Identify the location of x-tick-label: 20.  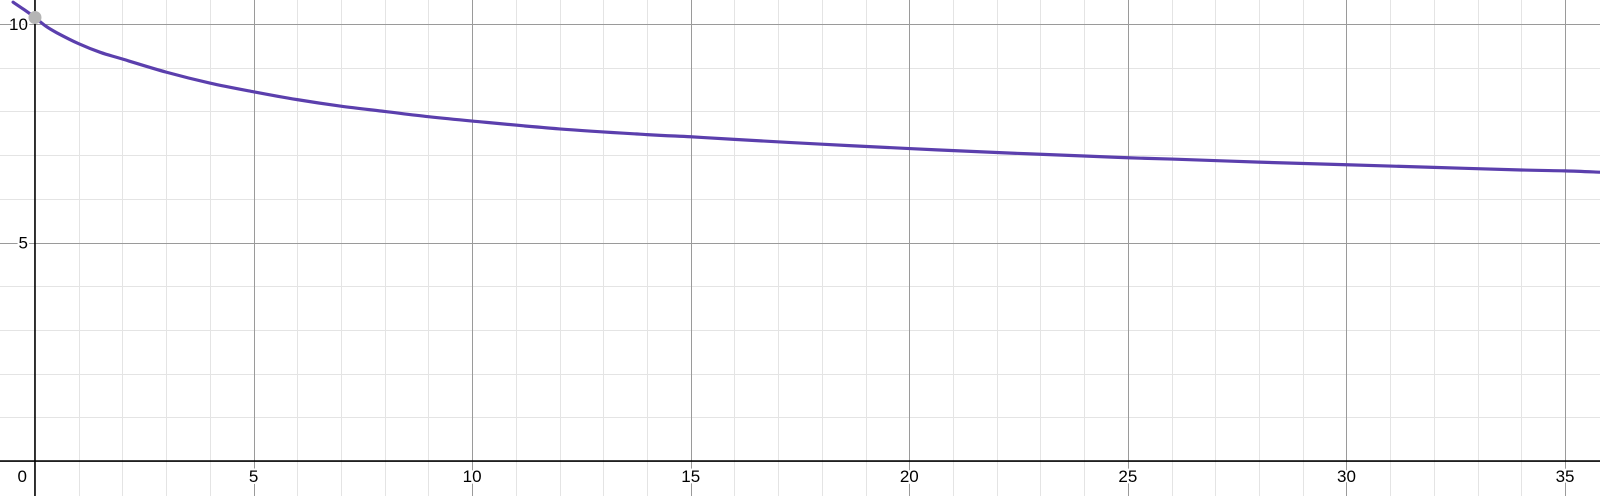
(909, 476).